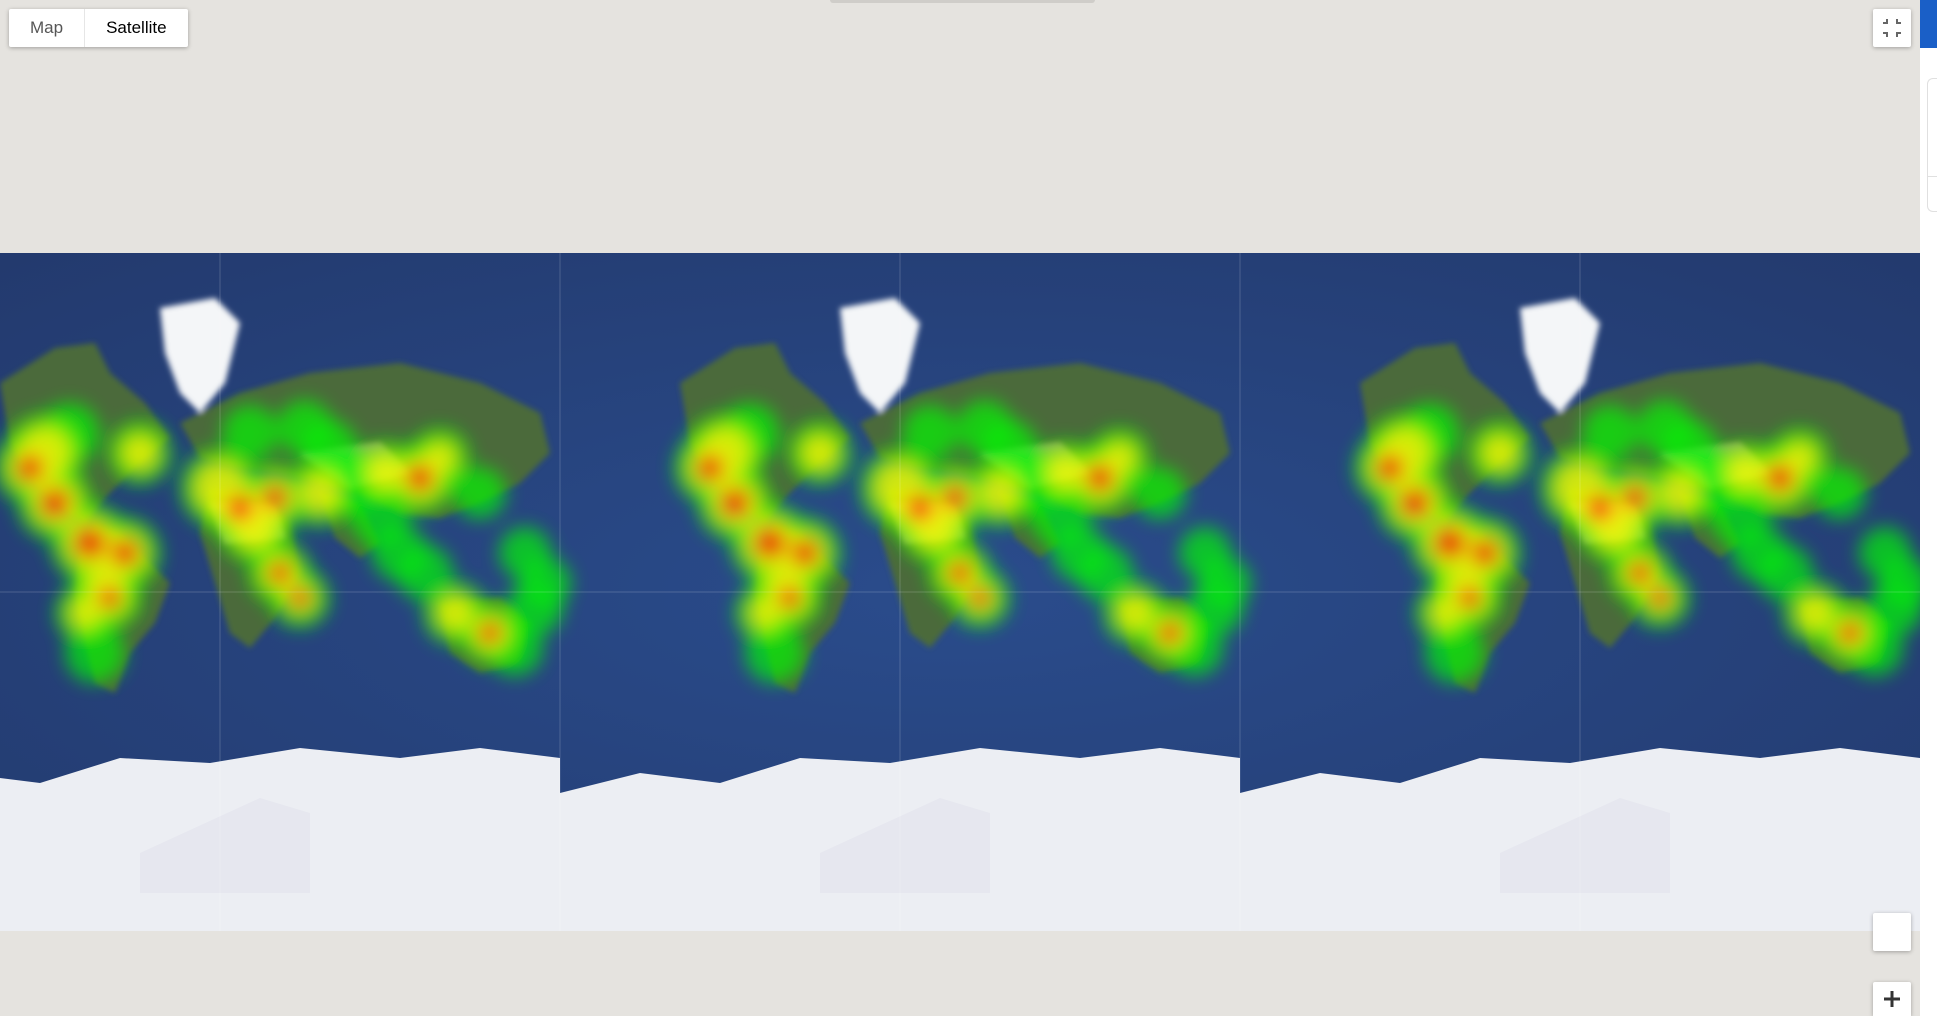 The height and width of the screenshot is (1016, 1937). What do you see at coordinates (47, 27) in the screenshot?
I see `map-type-map-button: Map` at bounding box center [47, 27].